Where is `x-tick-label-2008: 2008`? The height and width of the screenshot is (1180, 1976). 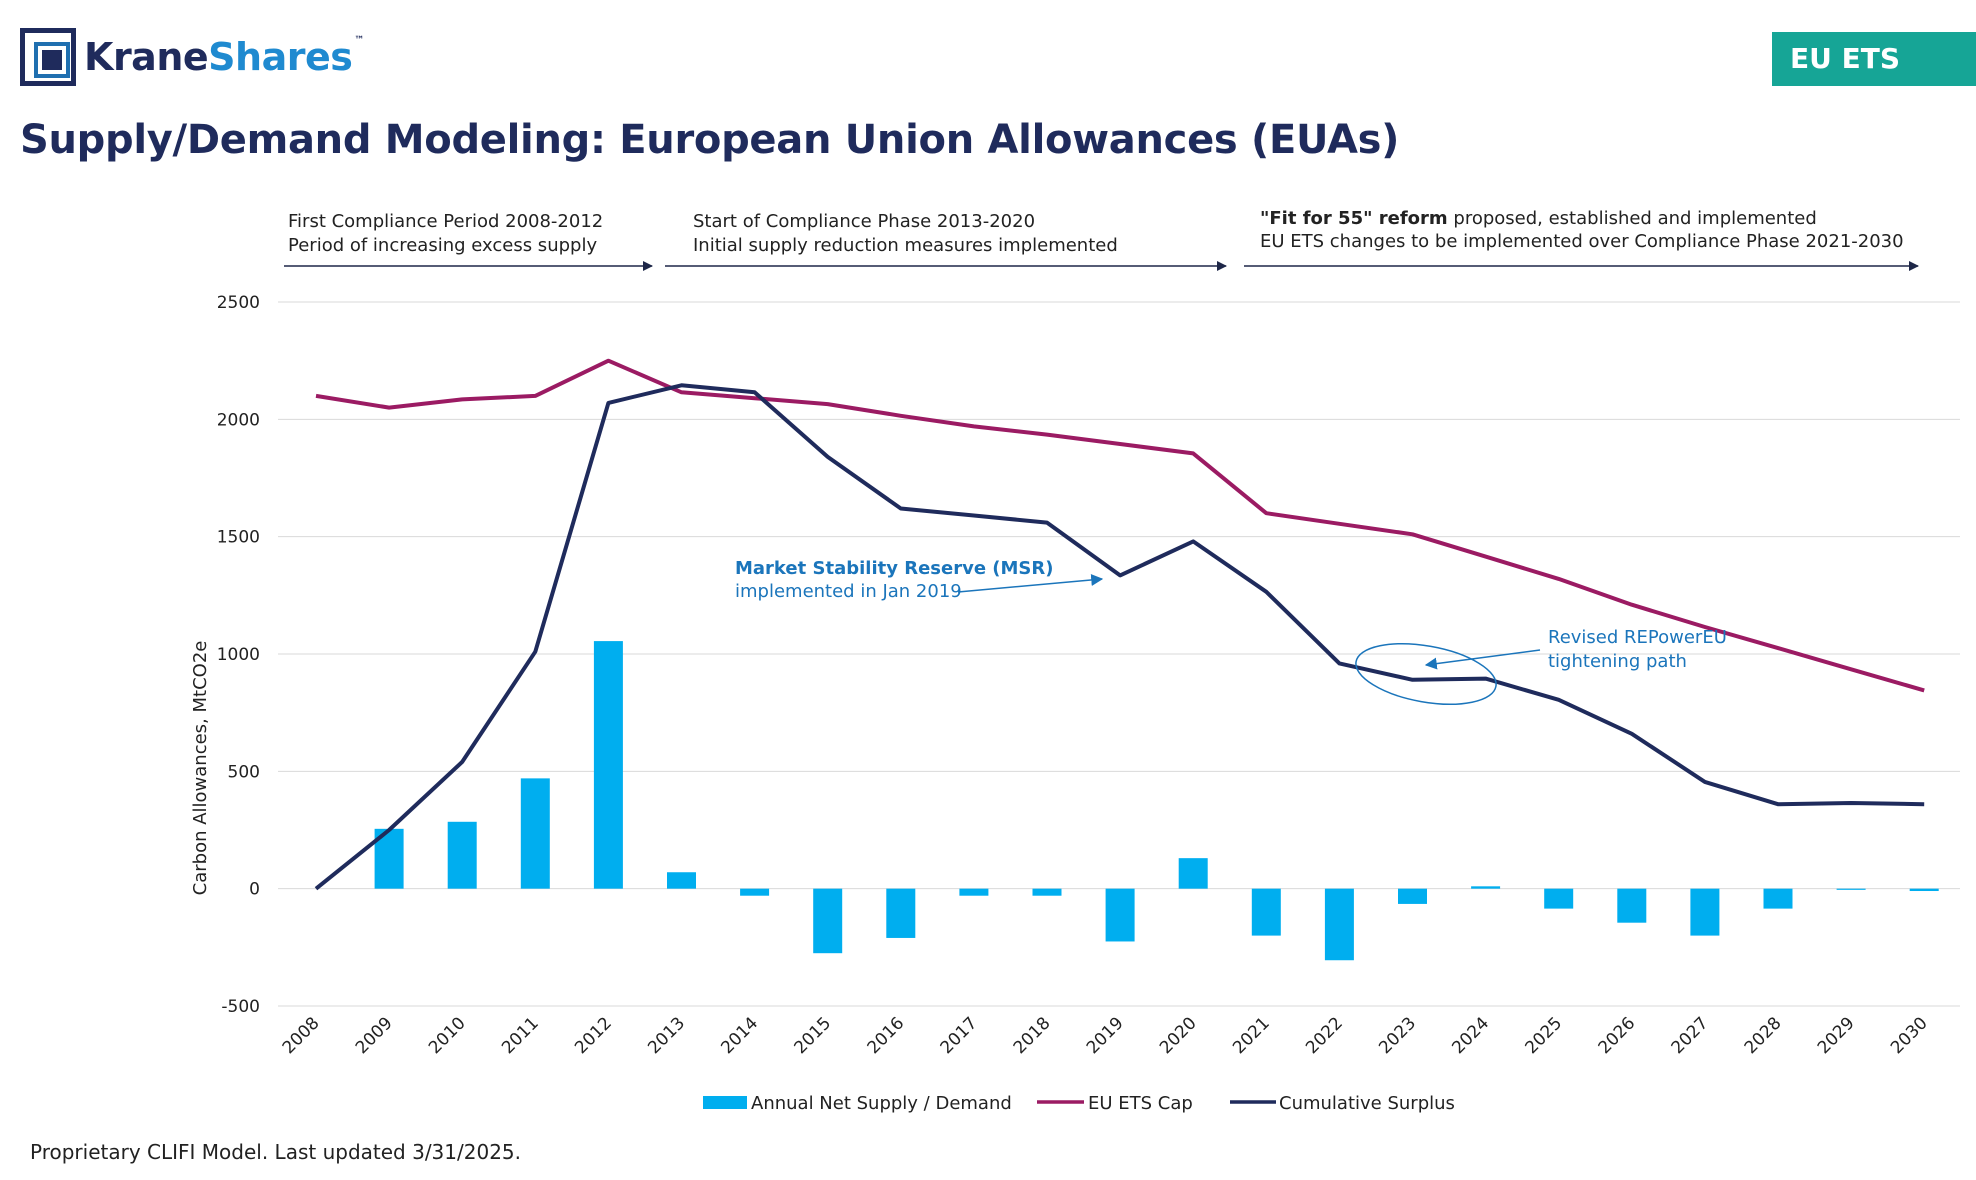
x-tick-label-2008: 2008 is located at coordinates (301, 1035).